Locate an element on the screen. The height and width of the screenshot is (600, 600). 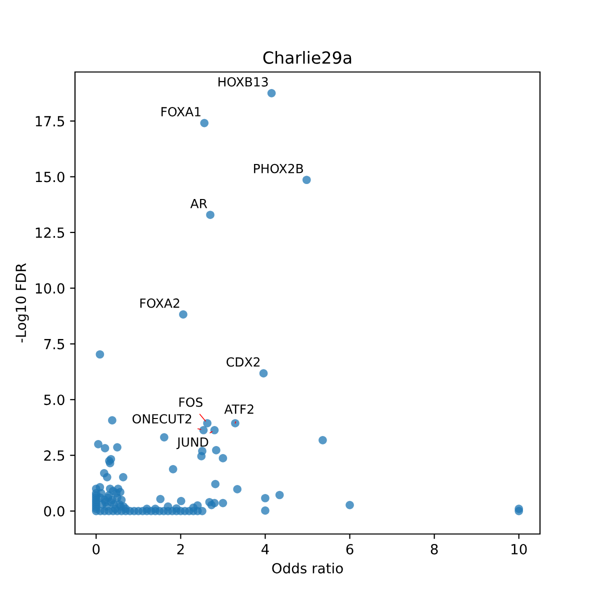
annotation: AR is located at coordinates (199, 203).